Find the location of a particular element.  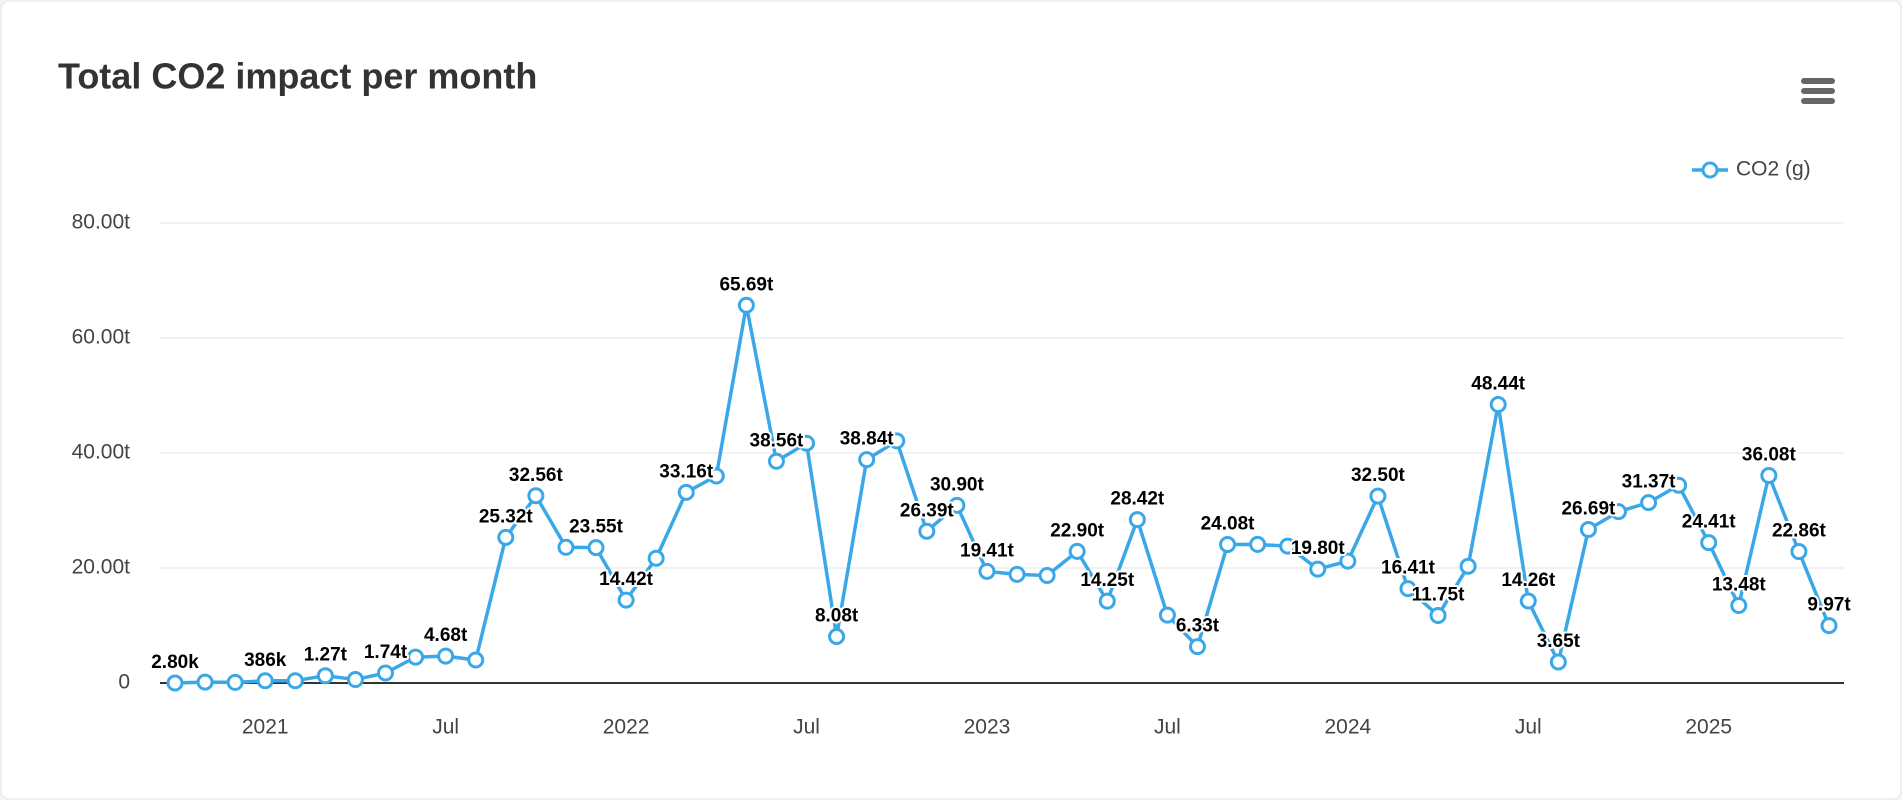

menu-button is located at coordinates (1818, 91).